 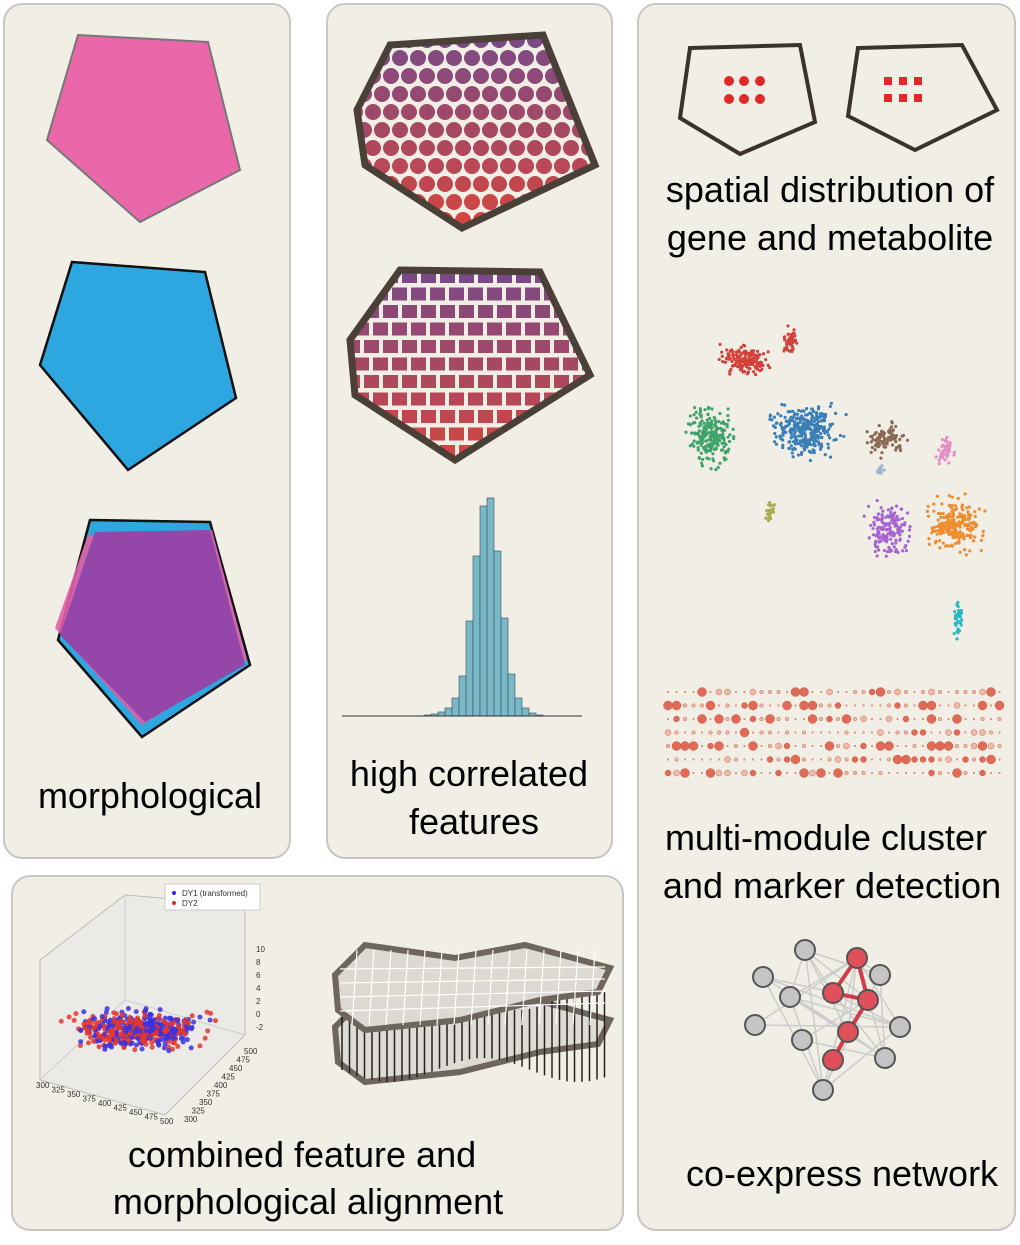 I want to click on edge, so click(x=806, y=991).